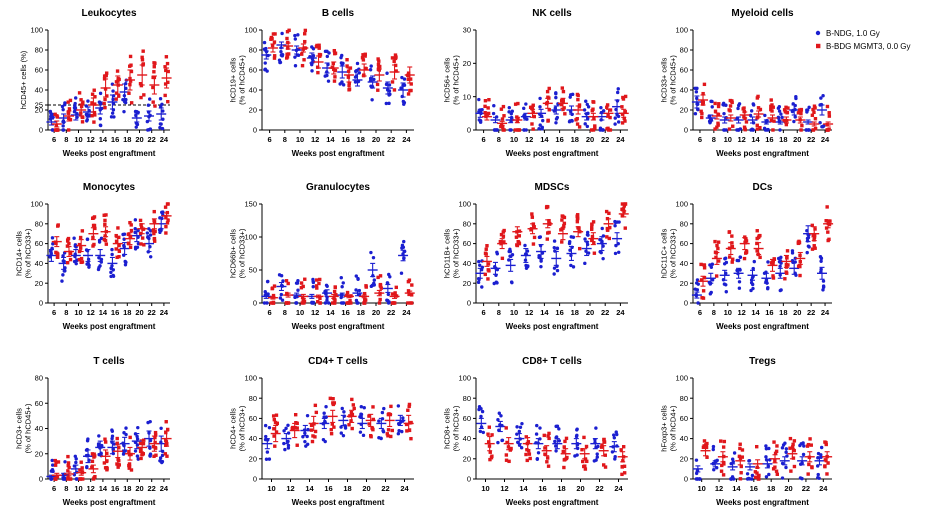 This screenshot has height=519, width=933. I want to click on x-tick-label: 24, so click(164, 312).